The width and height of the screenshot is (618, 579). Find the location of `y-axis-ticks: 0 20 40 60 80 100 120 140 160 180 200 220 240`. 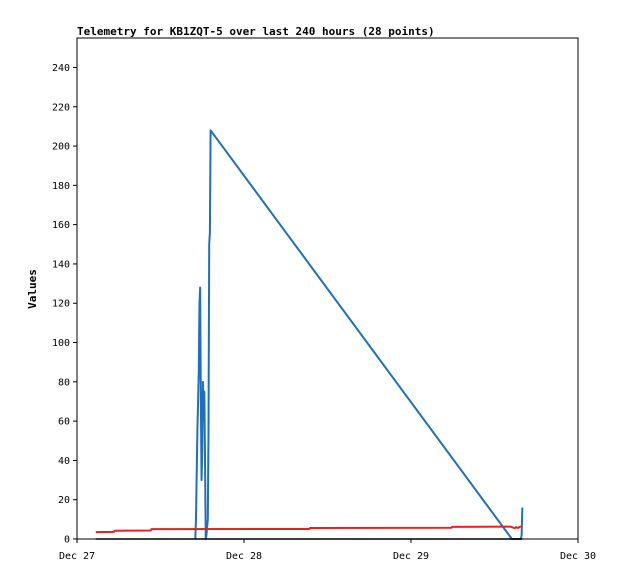

y-axis-ticks: 0 20 40 60 80 100 120 140 160 180 200 220 240 is located at coordinates (64, 304).